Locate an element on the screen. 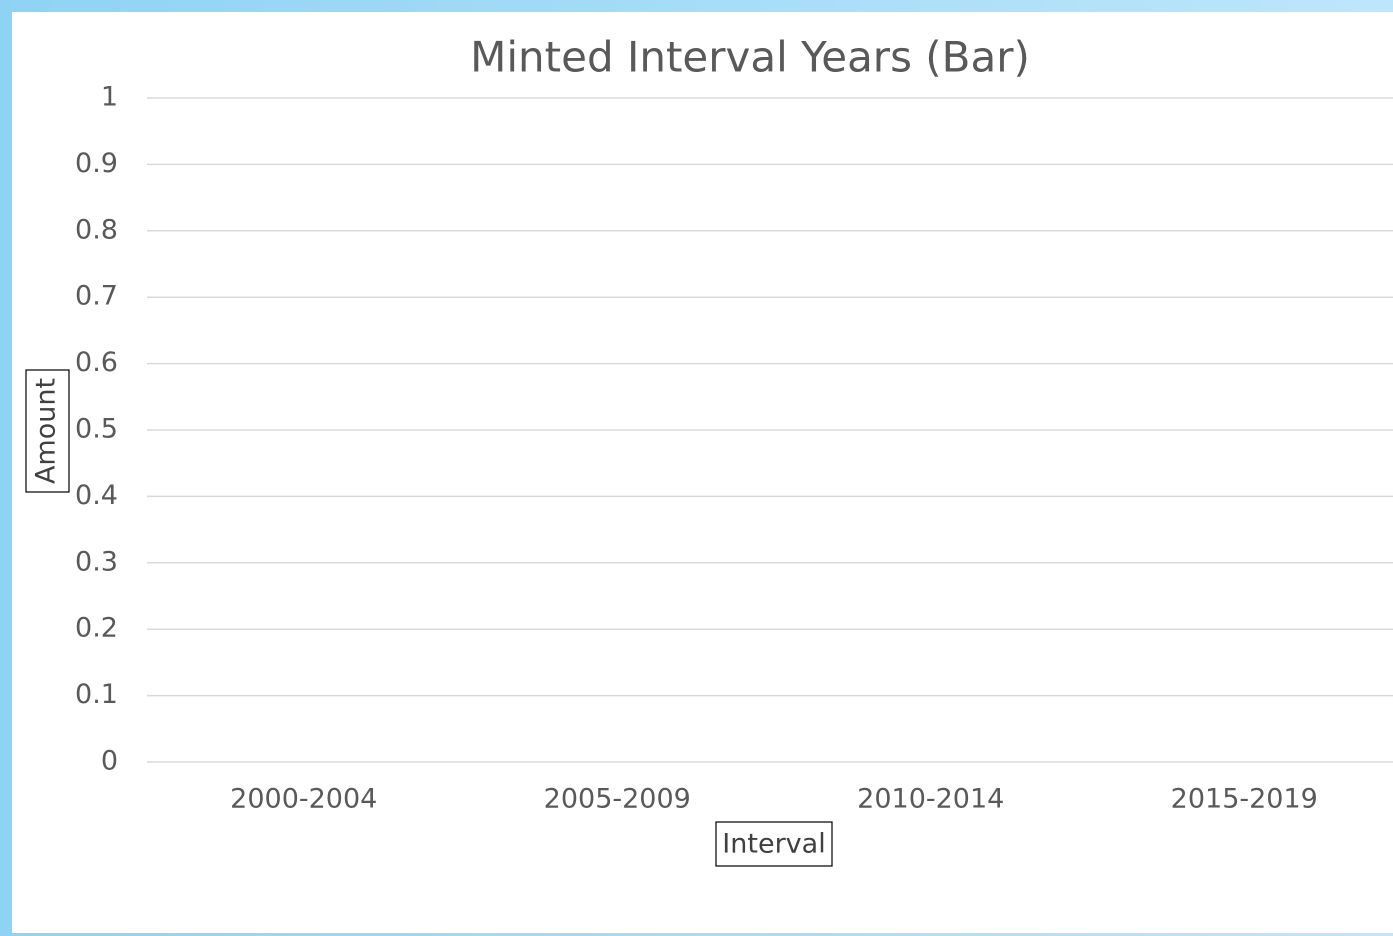 Image resolution: width=1393 pixels, height=936 pixels. y-tick-label: 1 is located at coordinates (109, 97).